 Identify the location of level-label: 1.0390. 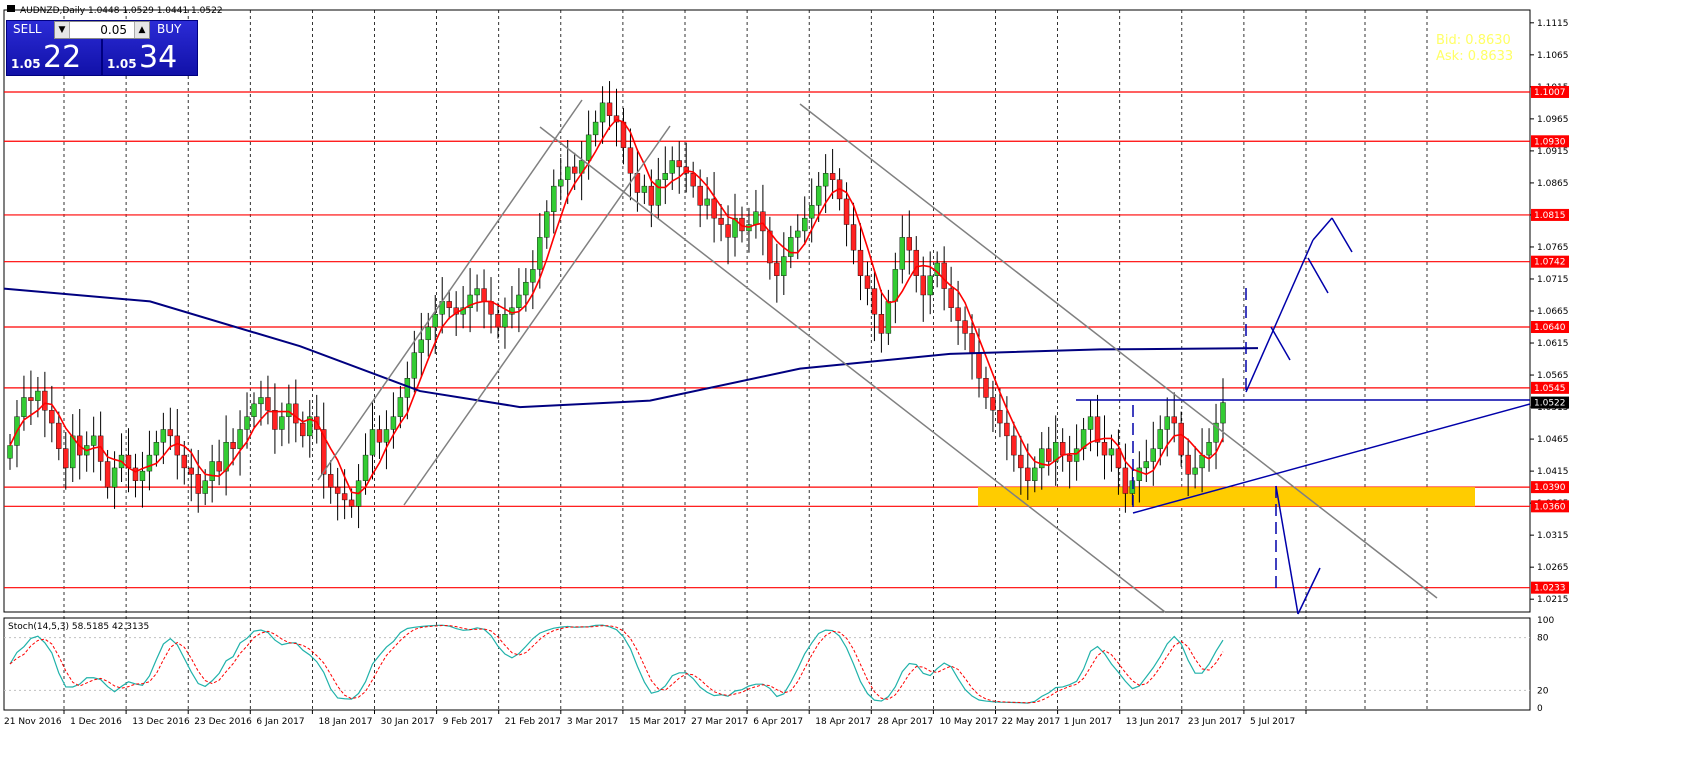
(1550, 488).